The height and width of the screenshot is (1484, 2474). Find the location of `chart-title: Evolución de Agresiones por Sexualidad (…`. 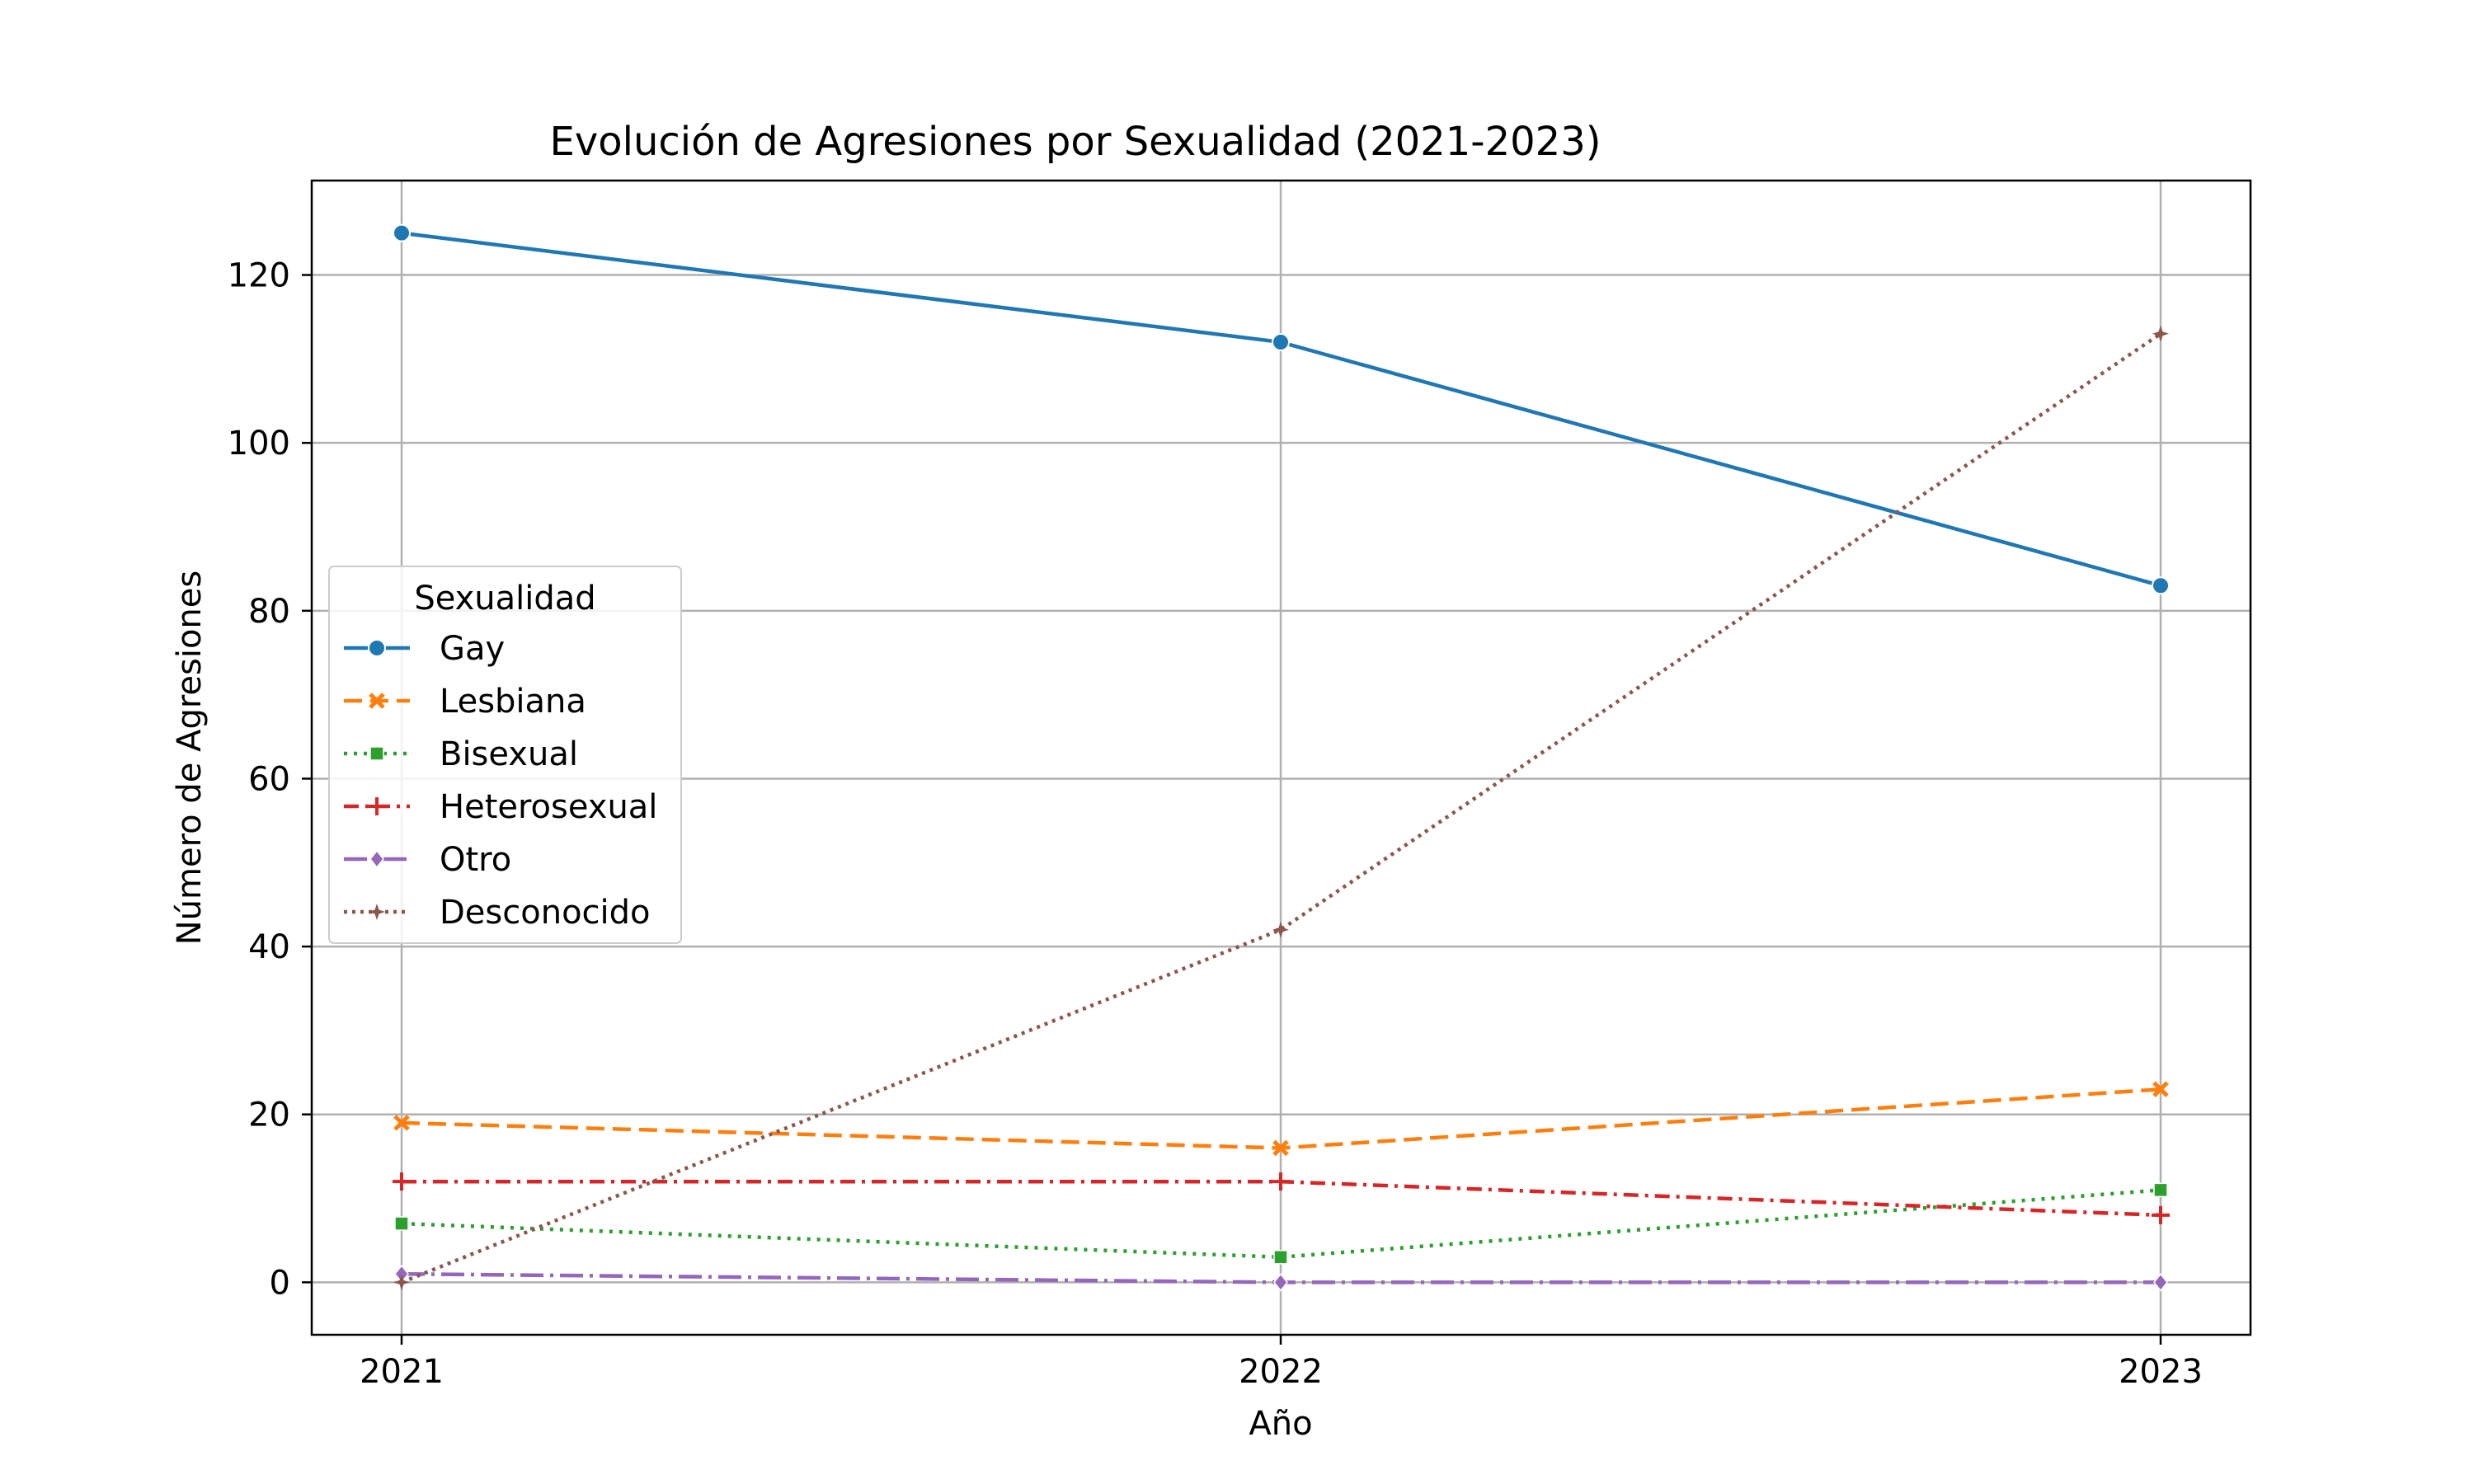

chart-title: Evolución de Agresiones por Sexualidad (… is located at coordinates (1076, 142).